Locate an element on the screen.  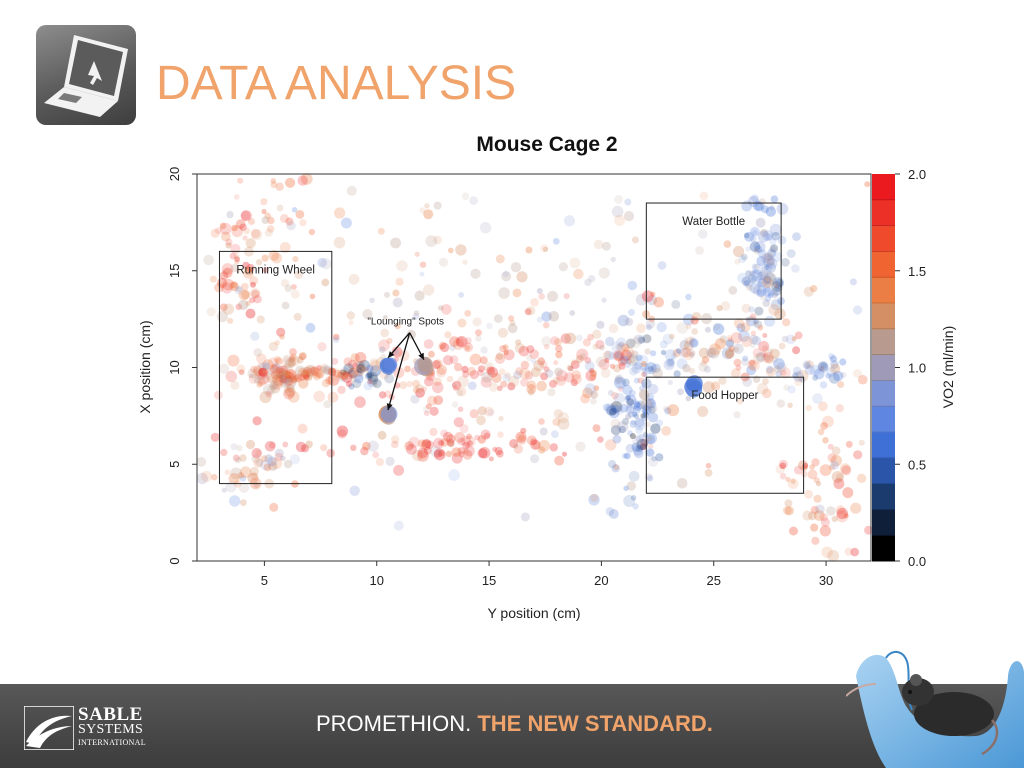
slide-title: DATA ANALYSIS is located at coordinates (336, 83).